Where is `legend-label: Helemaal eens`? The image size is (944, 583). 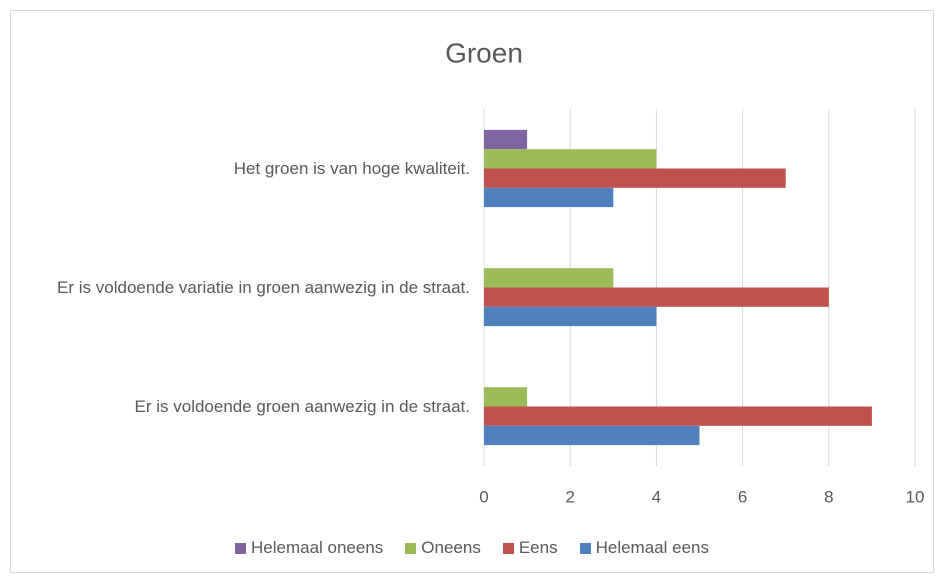
legend-label: Helemaal eens is located at coordinates (652, 547).